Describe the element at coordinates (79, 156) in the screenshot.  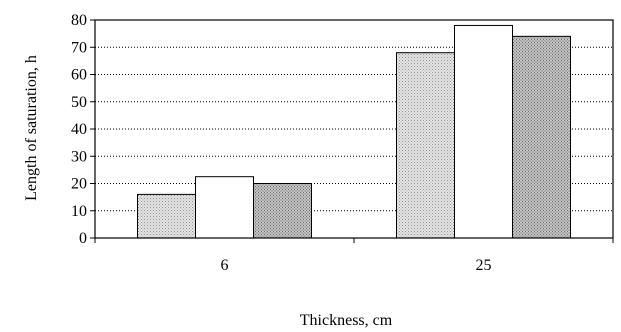
I see `y-tick-label: 30` at that location.